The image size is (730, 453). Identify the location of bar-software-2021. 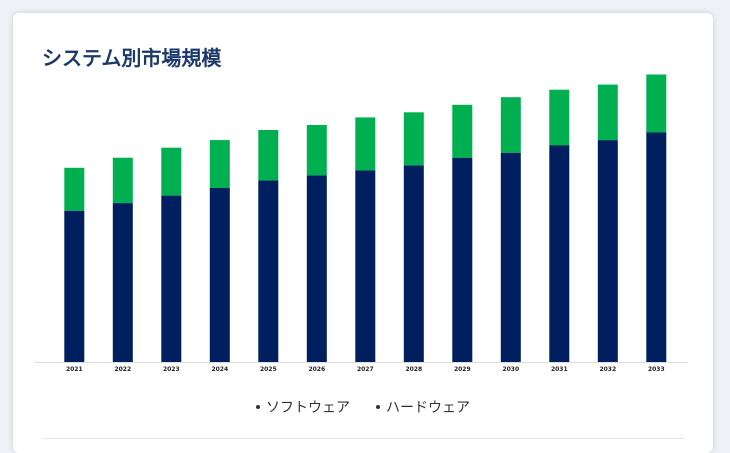
(74, 286).